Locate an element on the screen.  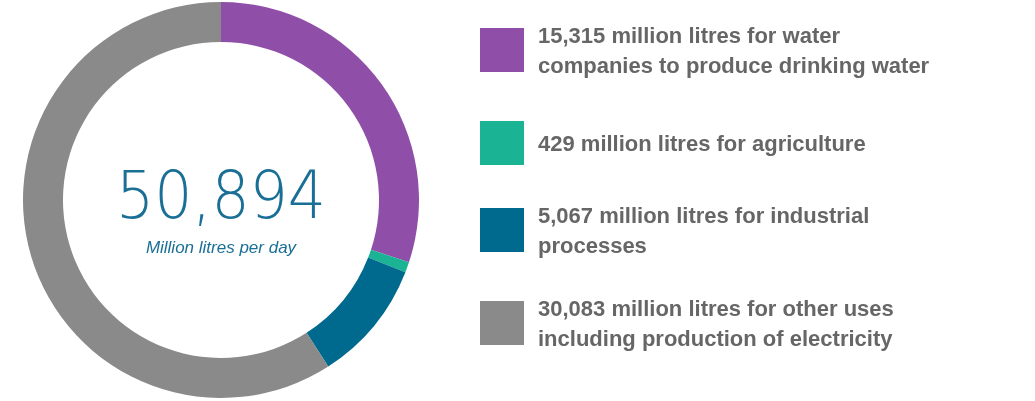
legend-label: 15,315 million litres for water companies to produce drinking water is located at coordinates (734, 50).